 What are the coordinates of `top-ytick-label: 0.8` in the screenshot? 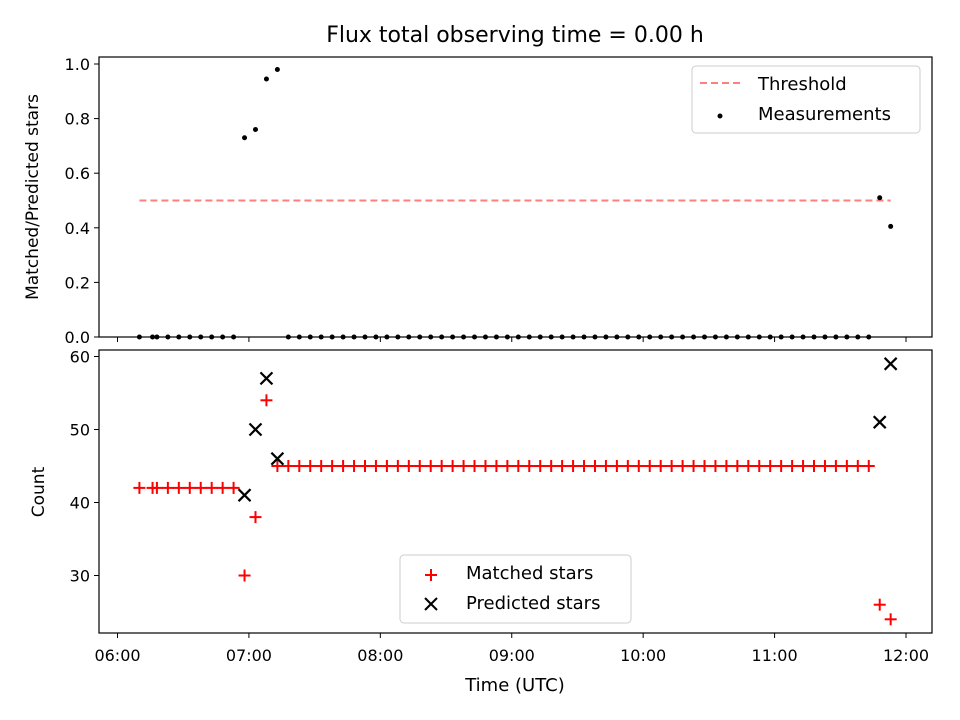 It's located at (77, 119).